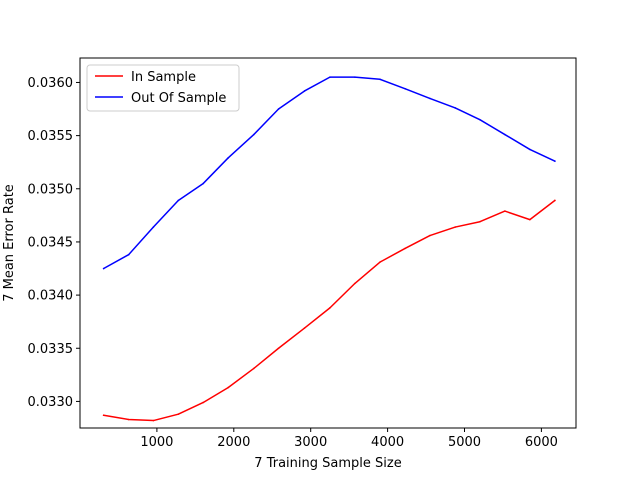  What do you see at coordinates (51, 349) in the screenshot?
I see `y-tick-label-1: 0.0335` at bounding box center [51, 349].